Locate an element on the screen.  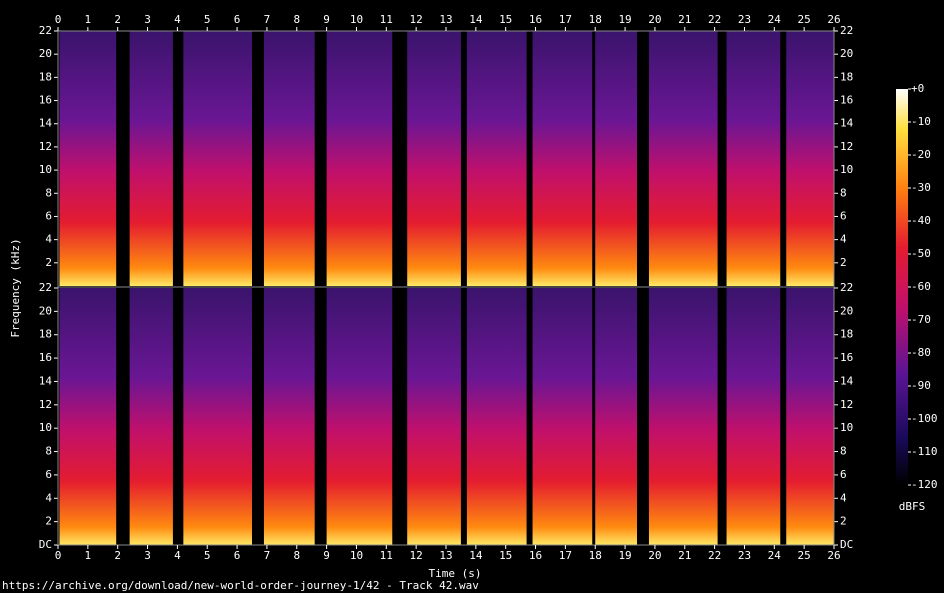
colorbar-tick-label: -90 is located at coordinates (921, 385).